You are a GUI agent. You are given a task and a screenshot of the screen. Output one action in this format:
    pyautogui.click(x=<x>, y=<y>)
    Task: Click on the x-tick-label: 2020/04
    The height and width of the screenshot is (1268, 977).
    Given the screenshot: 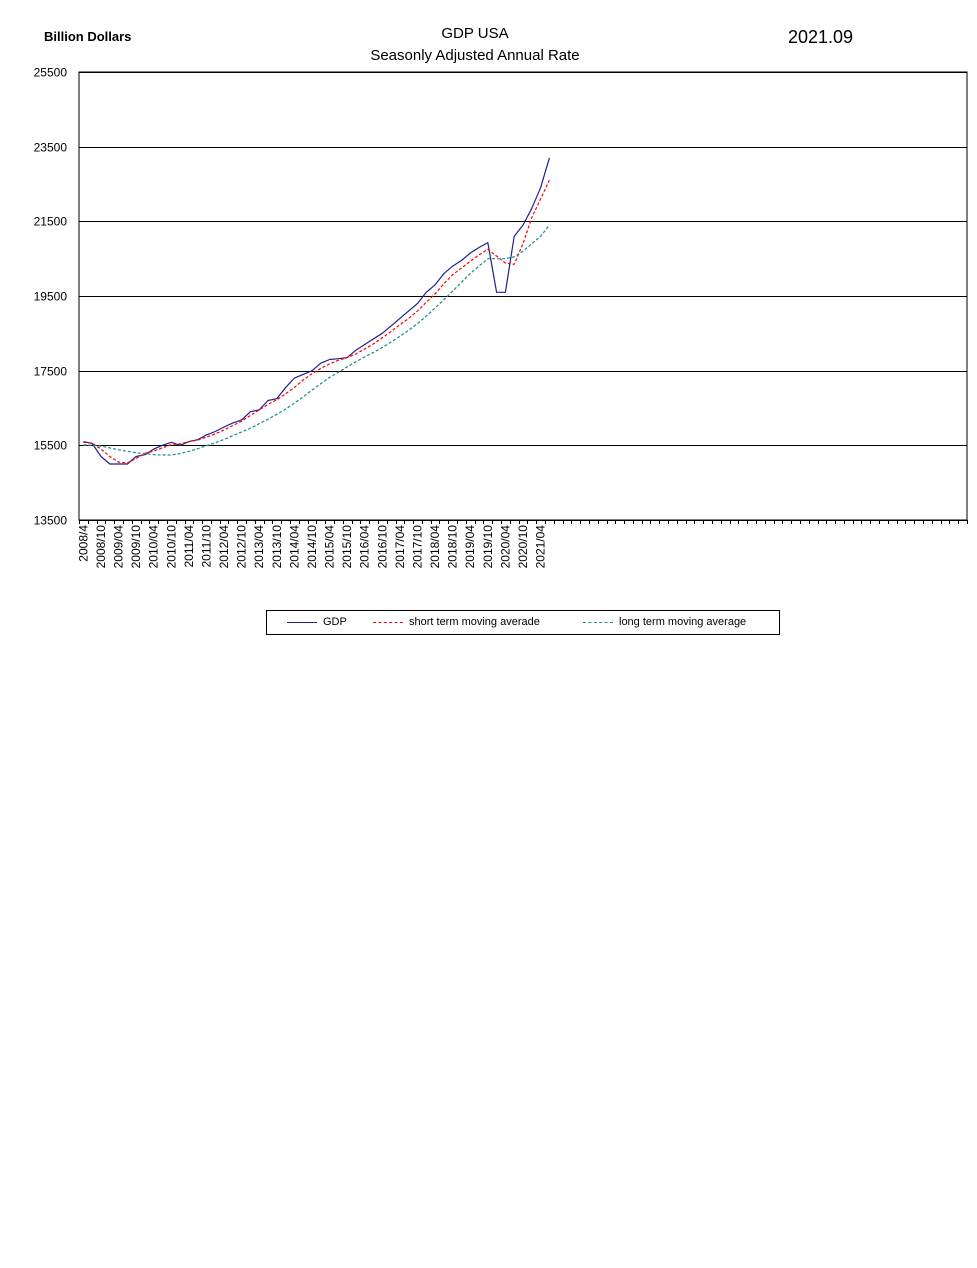 What is the action you would take?
    pyautogui.click(x=505, y=547)
    